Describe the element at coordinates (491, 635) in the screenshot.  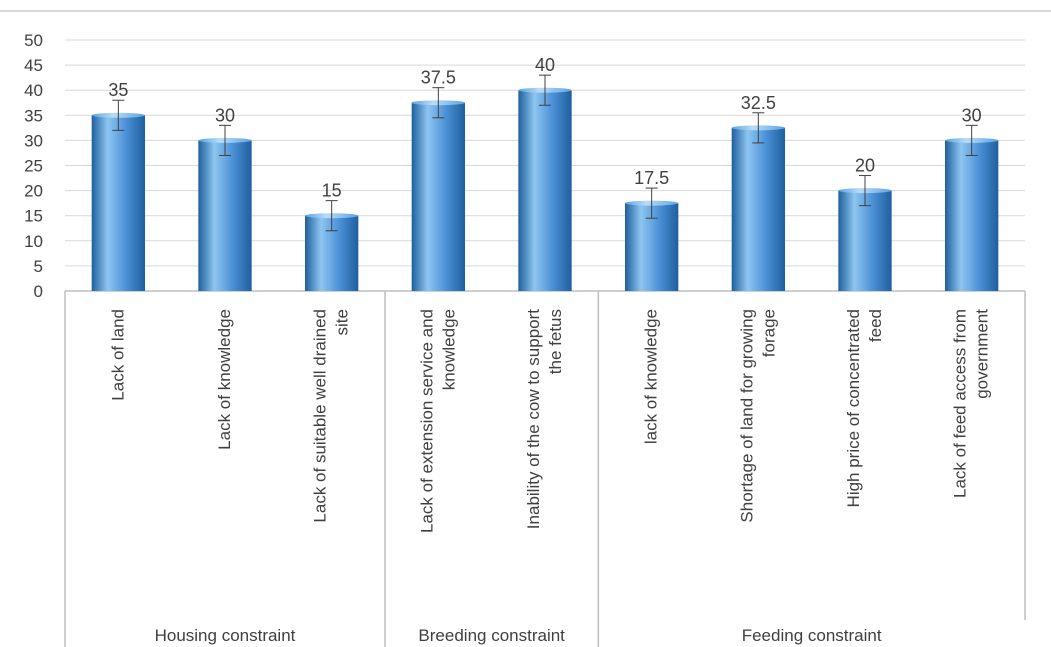
I see `x-group-label: Breeding constraint` at that location.